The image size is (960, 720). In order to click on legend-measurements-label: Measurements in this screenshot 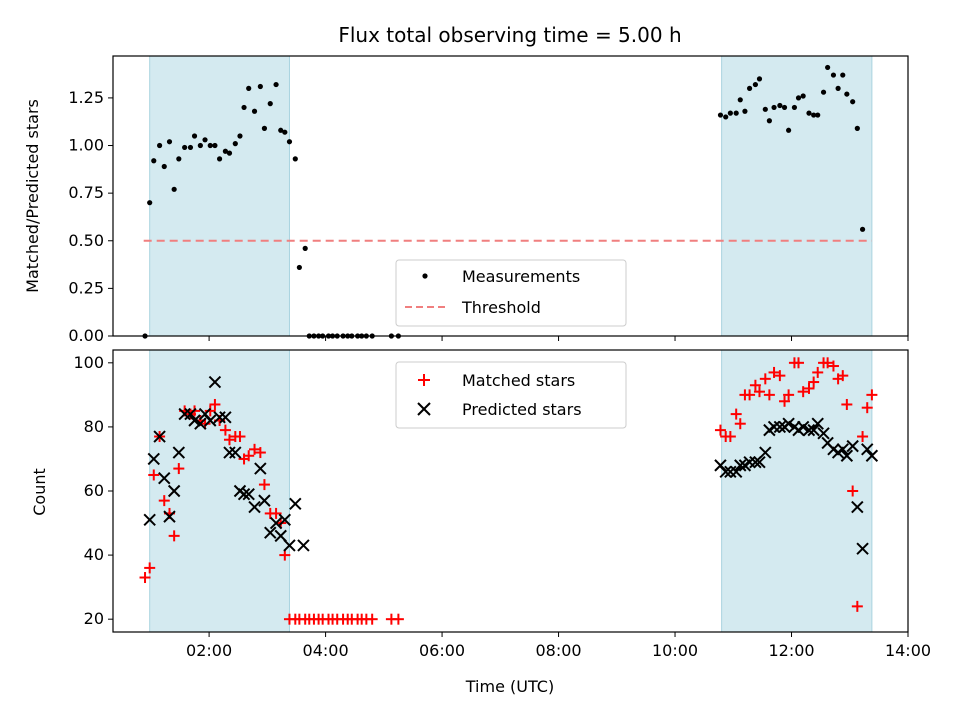, I will do `click(521, 276)`.